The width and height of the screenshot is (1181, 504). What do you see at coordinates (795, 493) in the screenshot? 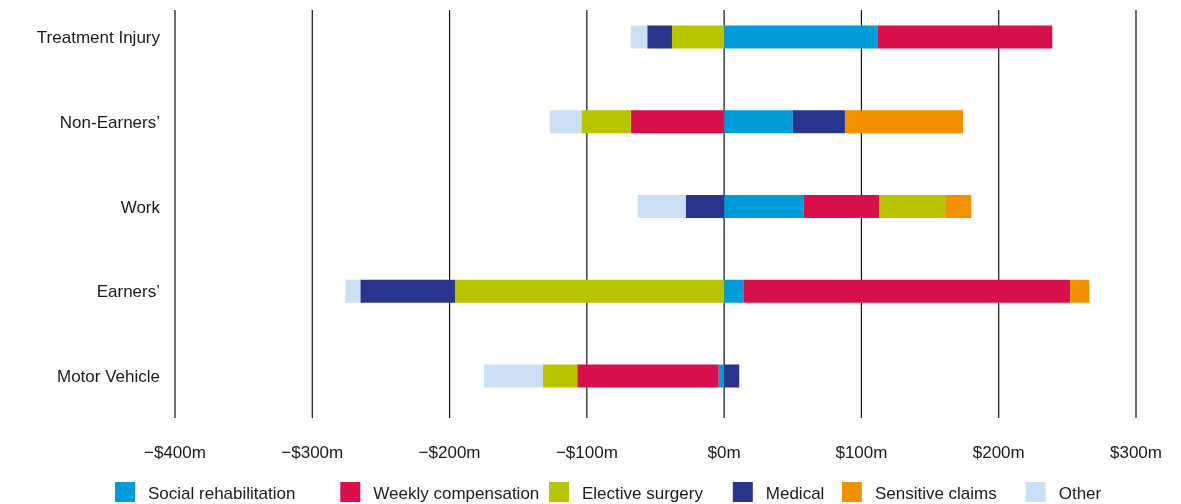
I see `legend-label: Medical` at bounding box center [795, 493].